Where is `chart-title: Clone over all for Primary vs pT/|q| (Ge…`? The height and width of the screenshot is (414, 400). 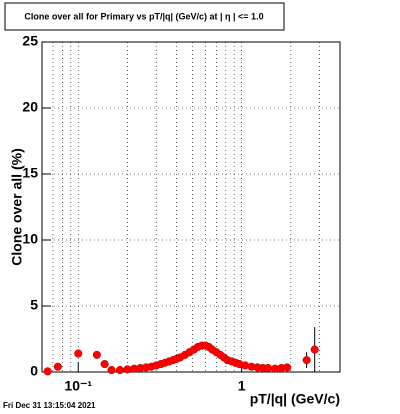
chart-title: Clone over all for Primary vs pT/|q| (Ge… is located at coordinates (143, 16).